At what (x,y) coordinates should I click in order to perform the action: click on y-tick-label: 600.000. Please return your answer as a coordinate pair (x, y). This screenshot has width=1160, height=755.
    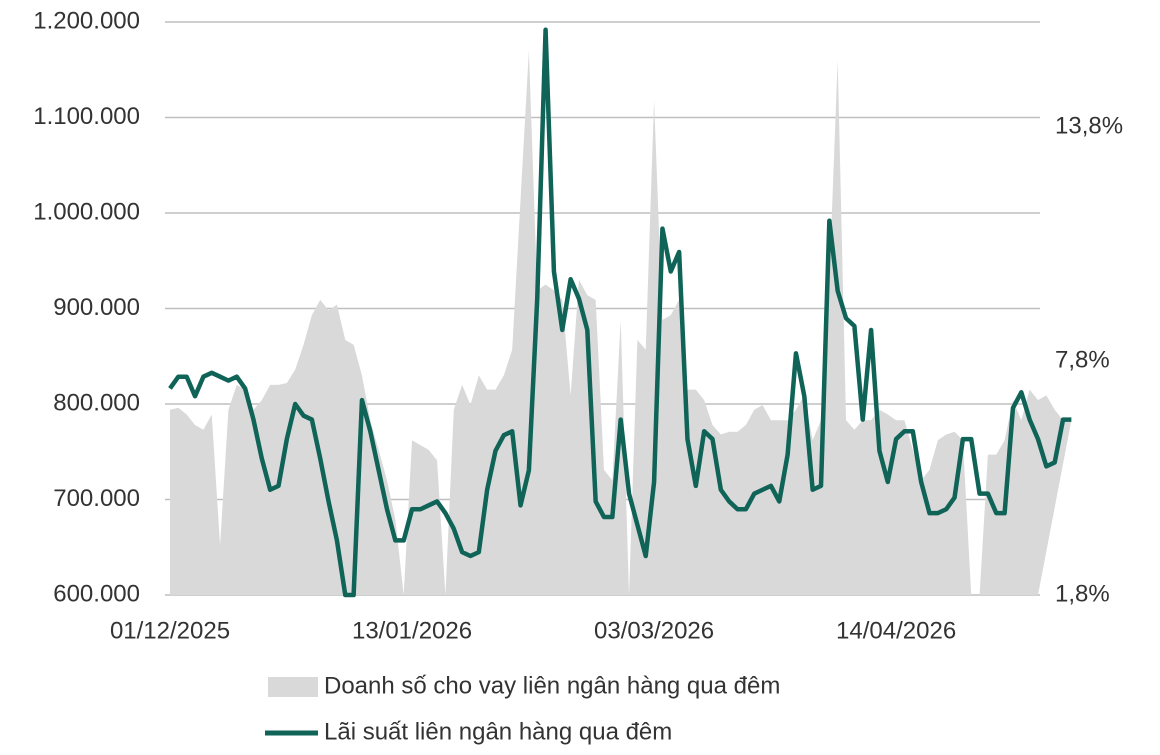
    Looking at the image, I should click on (96, 593).